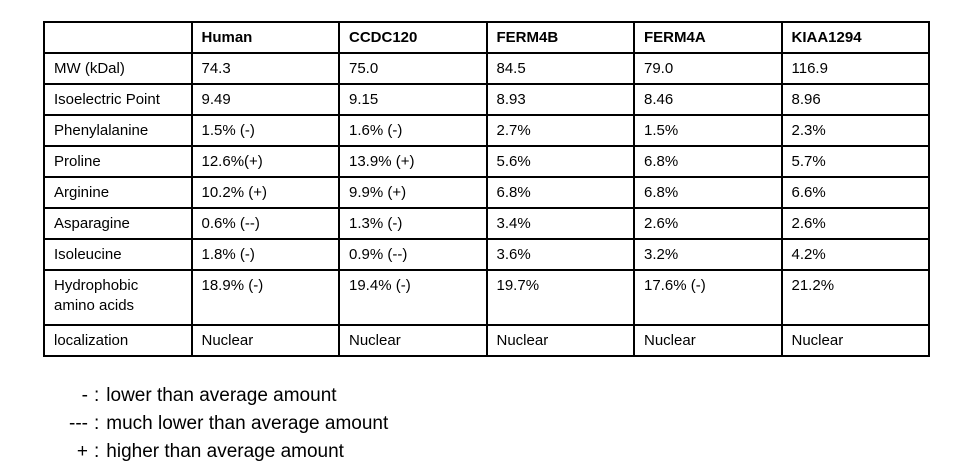 The width and height of the screenshot is (960, 475). Describe the element at coordinates (247, 423) in the screenshot. I see `legend-description: much lower than average amount` at that location.